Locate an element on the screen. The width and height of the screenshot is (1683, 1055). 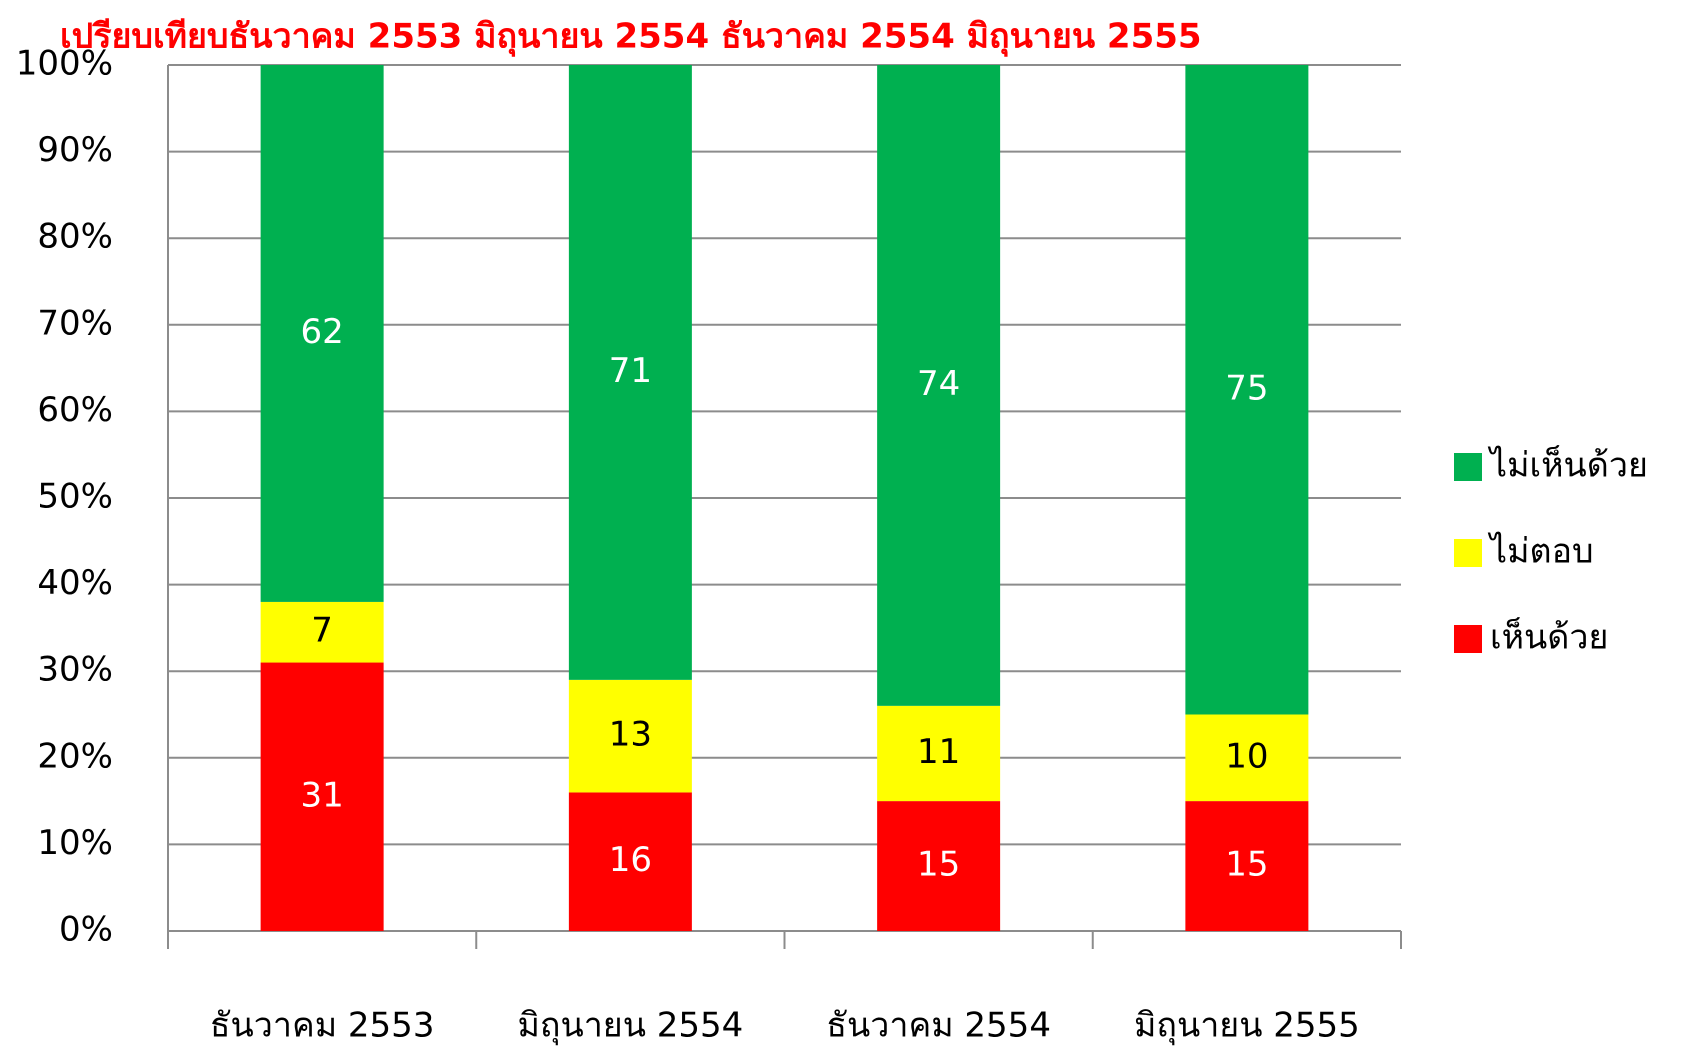
data-label: 7 is located at coordinates (322, 631).